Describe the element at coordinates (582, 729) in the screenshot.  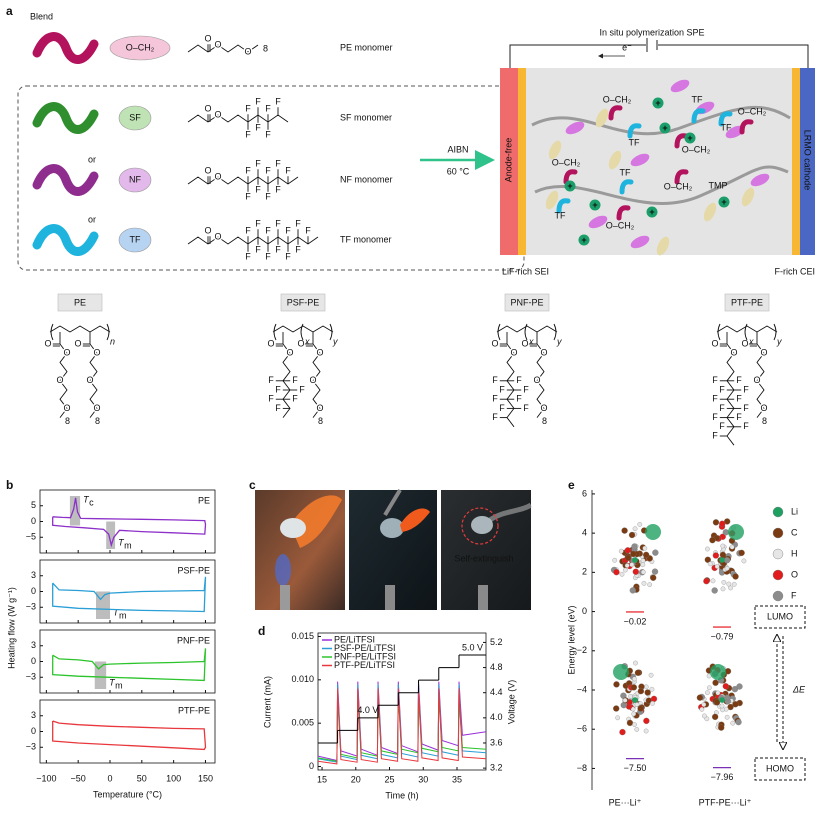
I see `y-tick-label: −6` at that location.